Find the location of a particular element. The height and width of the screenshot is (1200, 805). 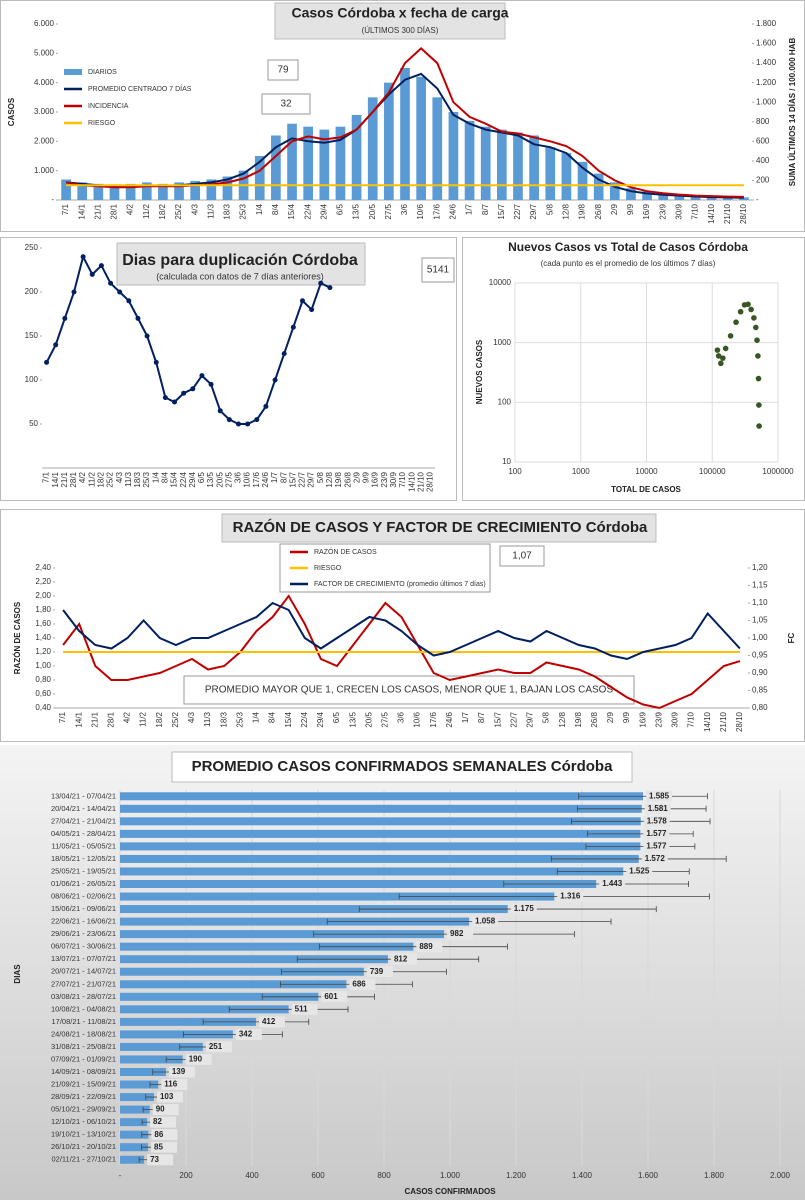

y-tick-label: 14/09/21 - 08/09/21 is located at coordinates (83, 1071).